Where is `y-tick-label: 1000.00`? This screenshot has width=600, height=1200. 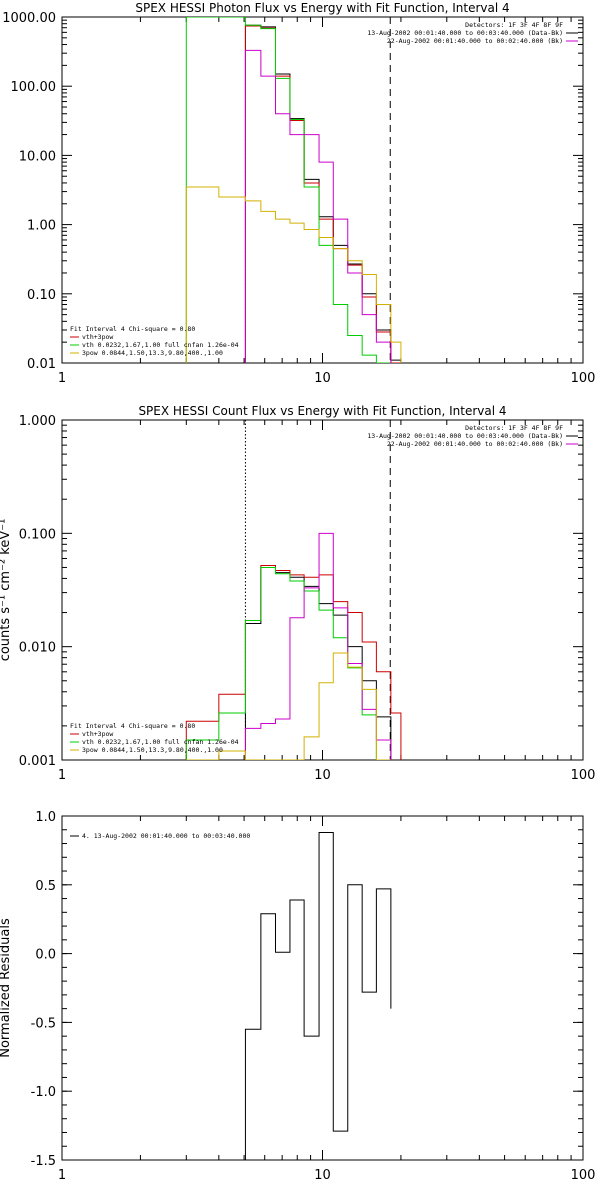 y-tick-label: 1000.00 is located at coordinates (29, 18).